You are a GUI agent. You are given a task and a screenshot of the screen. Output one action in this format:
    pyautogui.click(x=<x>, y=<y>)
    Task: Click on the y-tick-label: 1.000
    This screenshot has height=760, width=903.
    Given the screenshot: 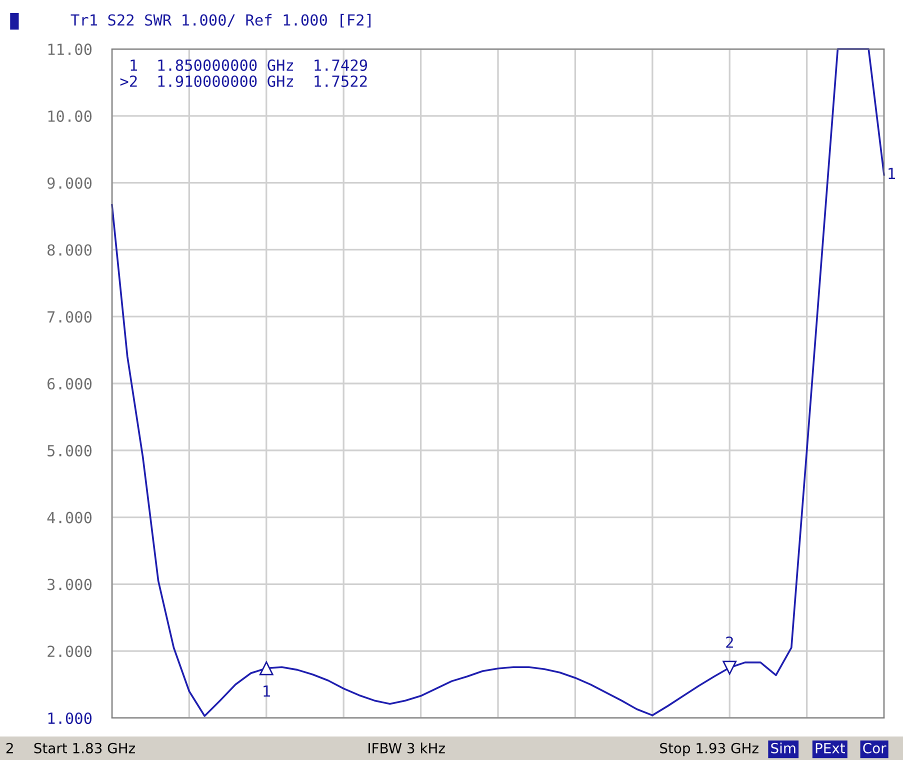 What is the action you would take?
    pyautogui.click(x=70, y=718)
    